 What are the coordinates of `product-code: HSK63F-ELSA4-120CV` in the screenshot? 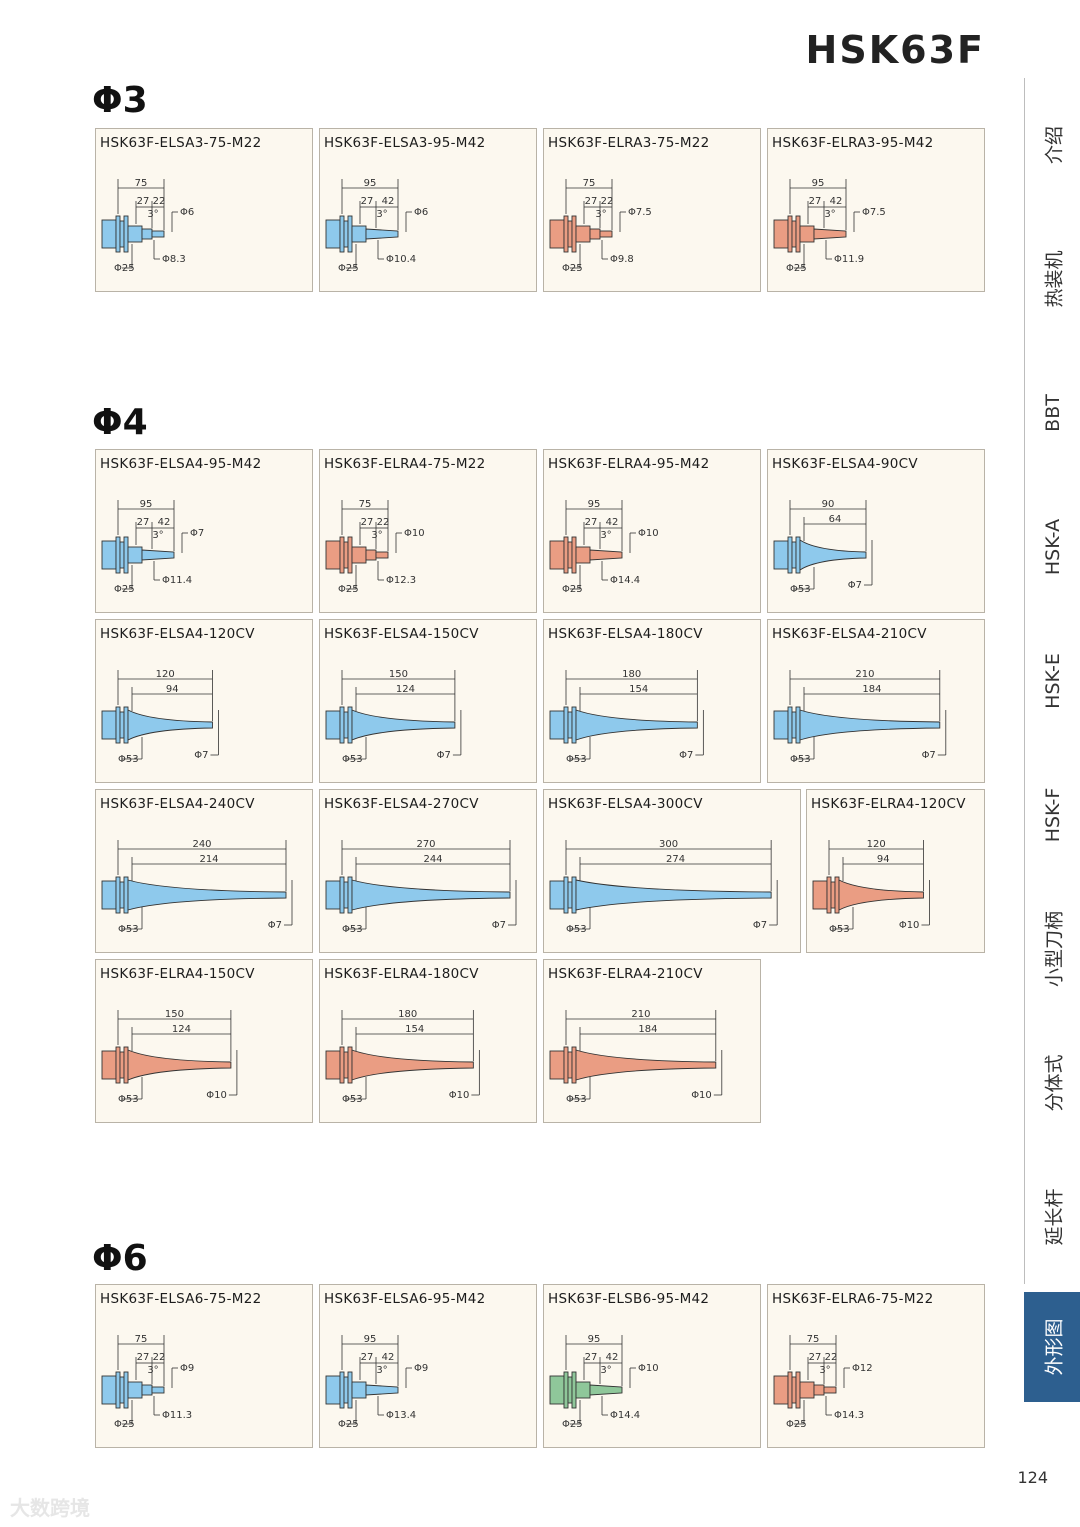 It's located at (177, 634).